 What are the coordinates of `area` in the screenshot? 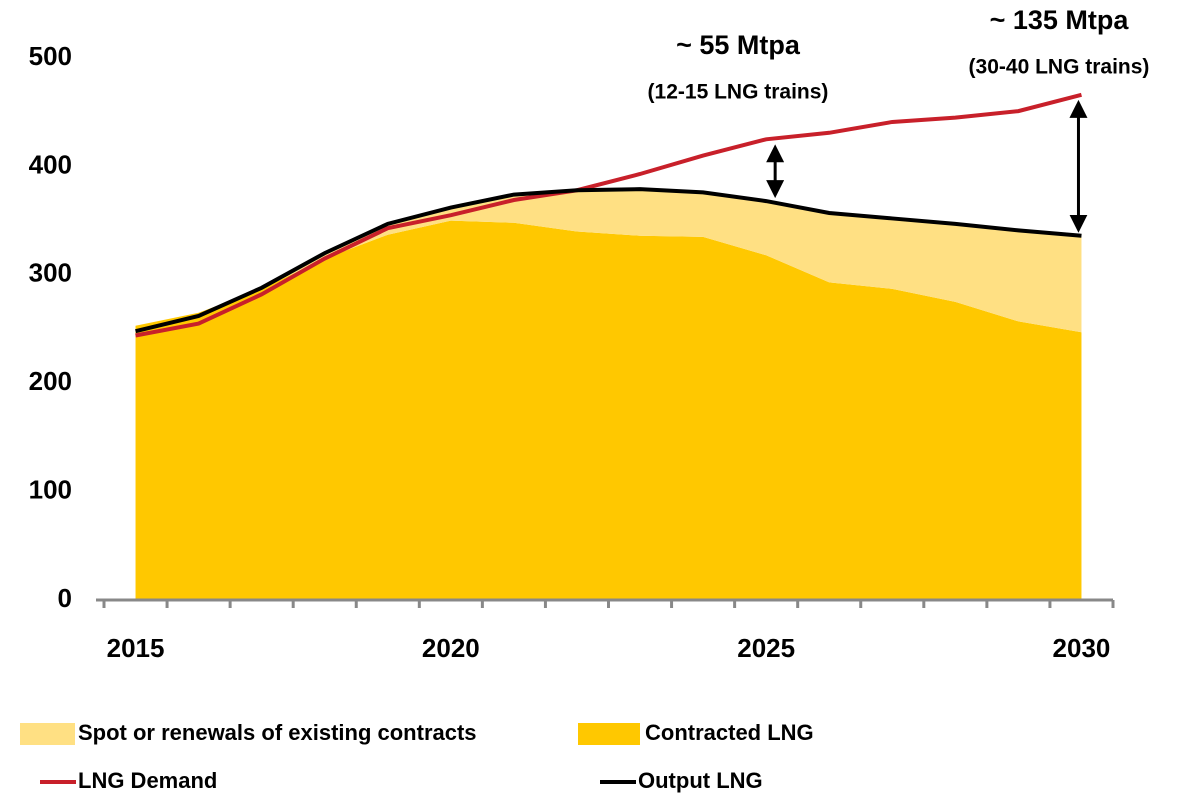 It's located at (608, 261).